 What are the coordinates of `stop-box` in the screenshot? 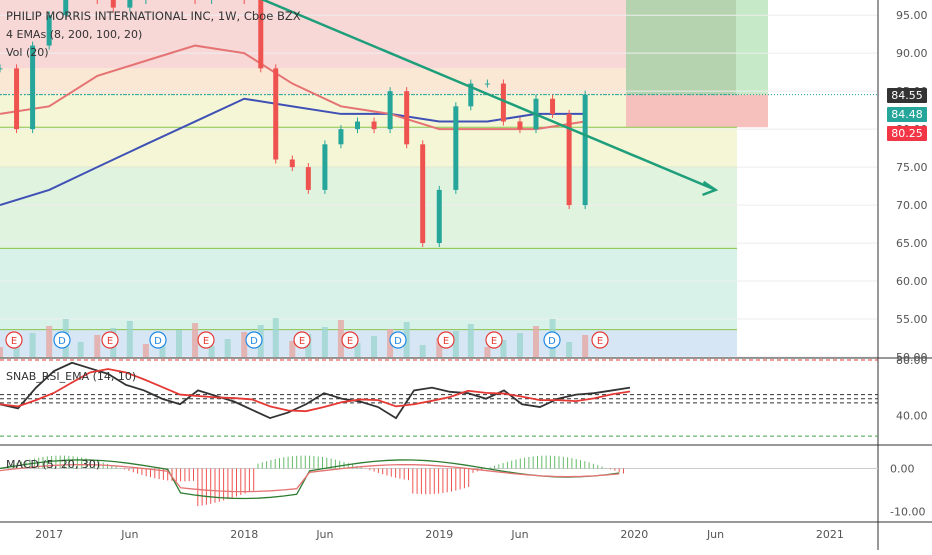 It's located at (697, 111).